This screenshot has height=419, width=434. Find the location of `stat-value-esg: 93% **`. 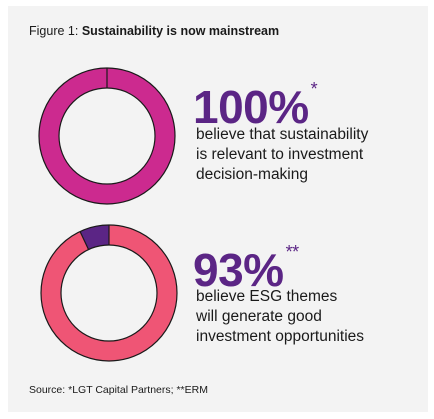

stat-value-esg: 93% ** is located at coordinates (246, 269).